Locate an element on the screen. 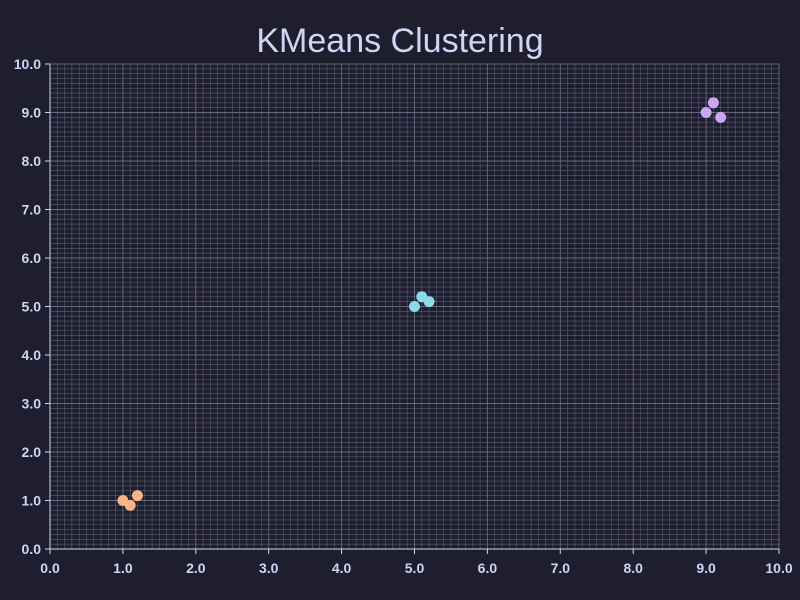  x-tick-label: 9.0 is located at coordinates (706, 568).